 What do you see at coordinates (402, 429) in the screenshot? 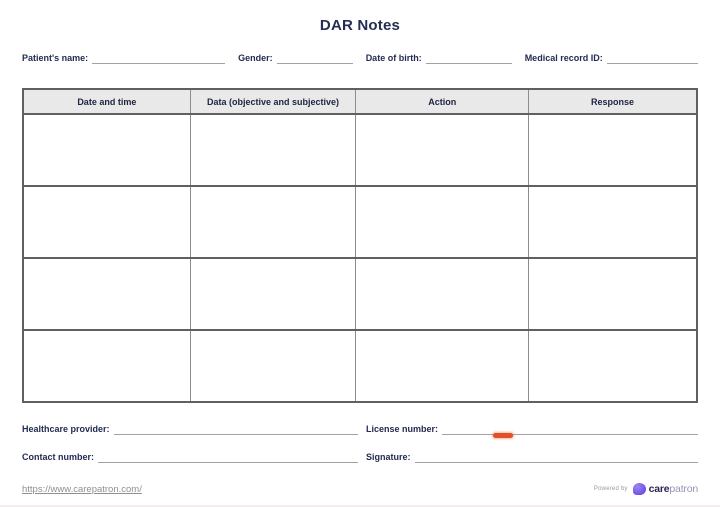
I see `license-number-label: License number:` at bounding box center [402, 429].